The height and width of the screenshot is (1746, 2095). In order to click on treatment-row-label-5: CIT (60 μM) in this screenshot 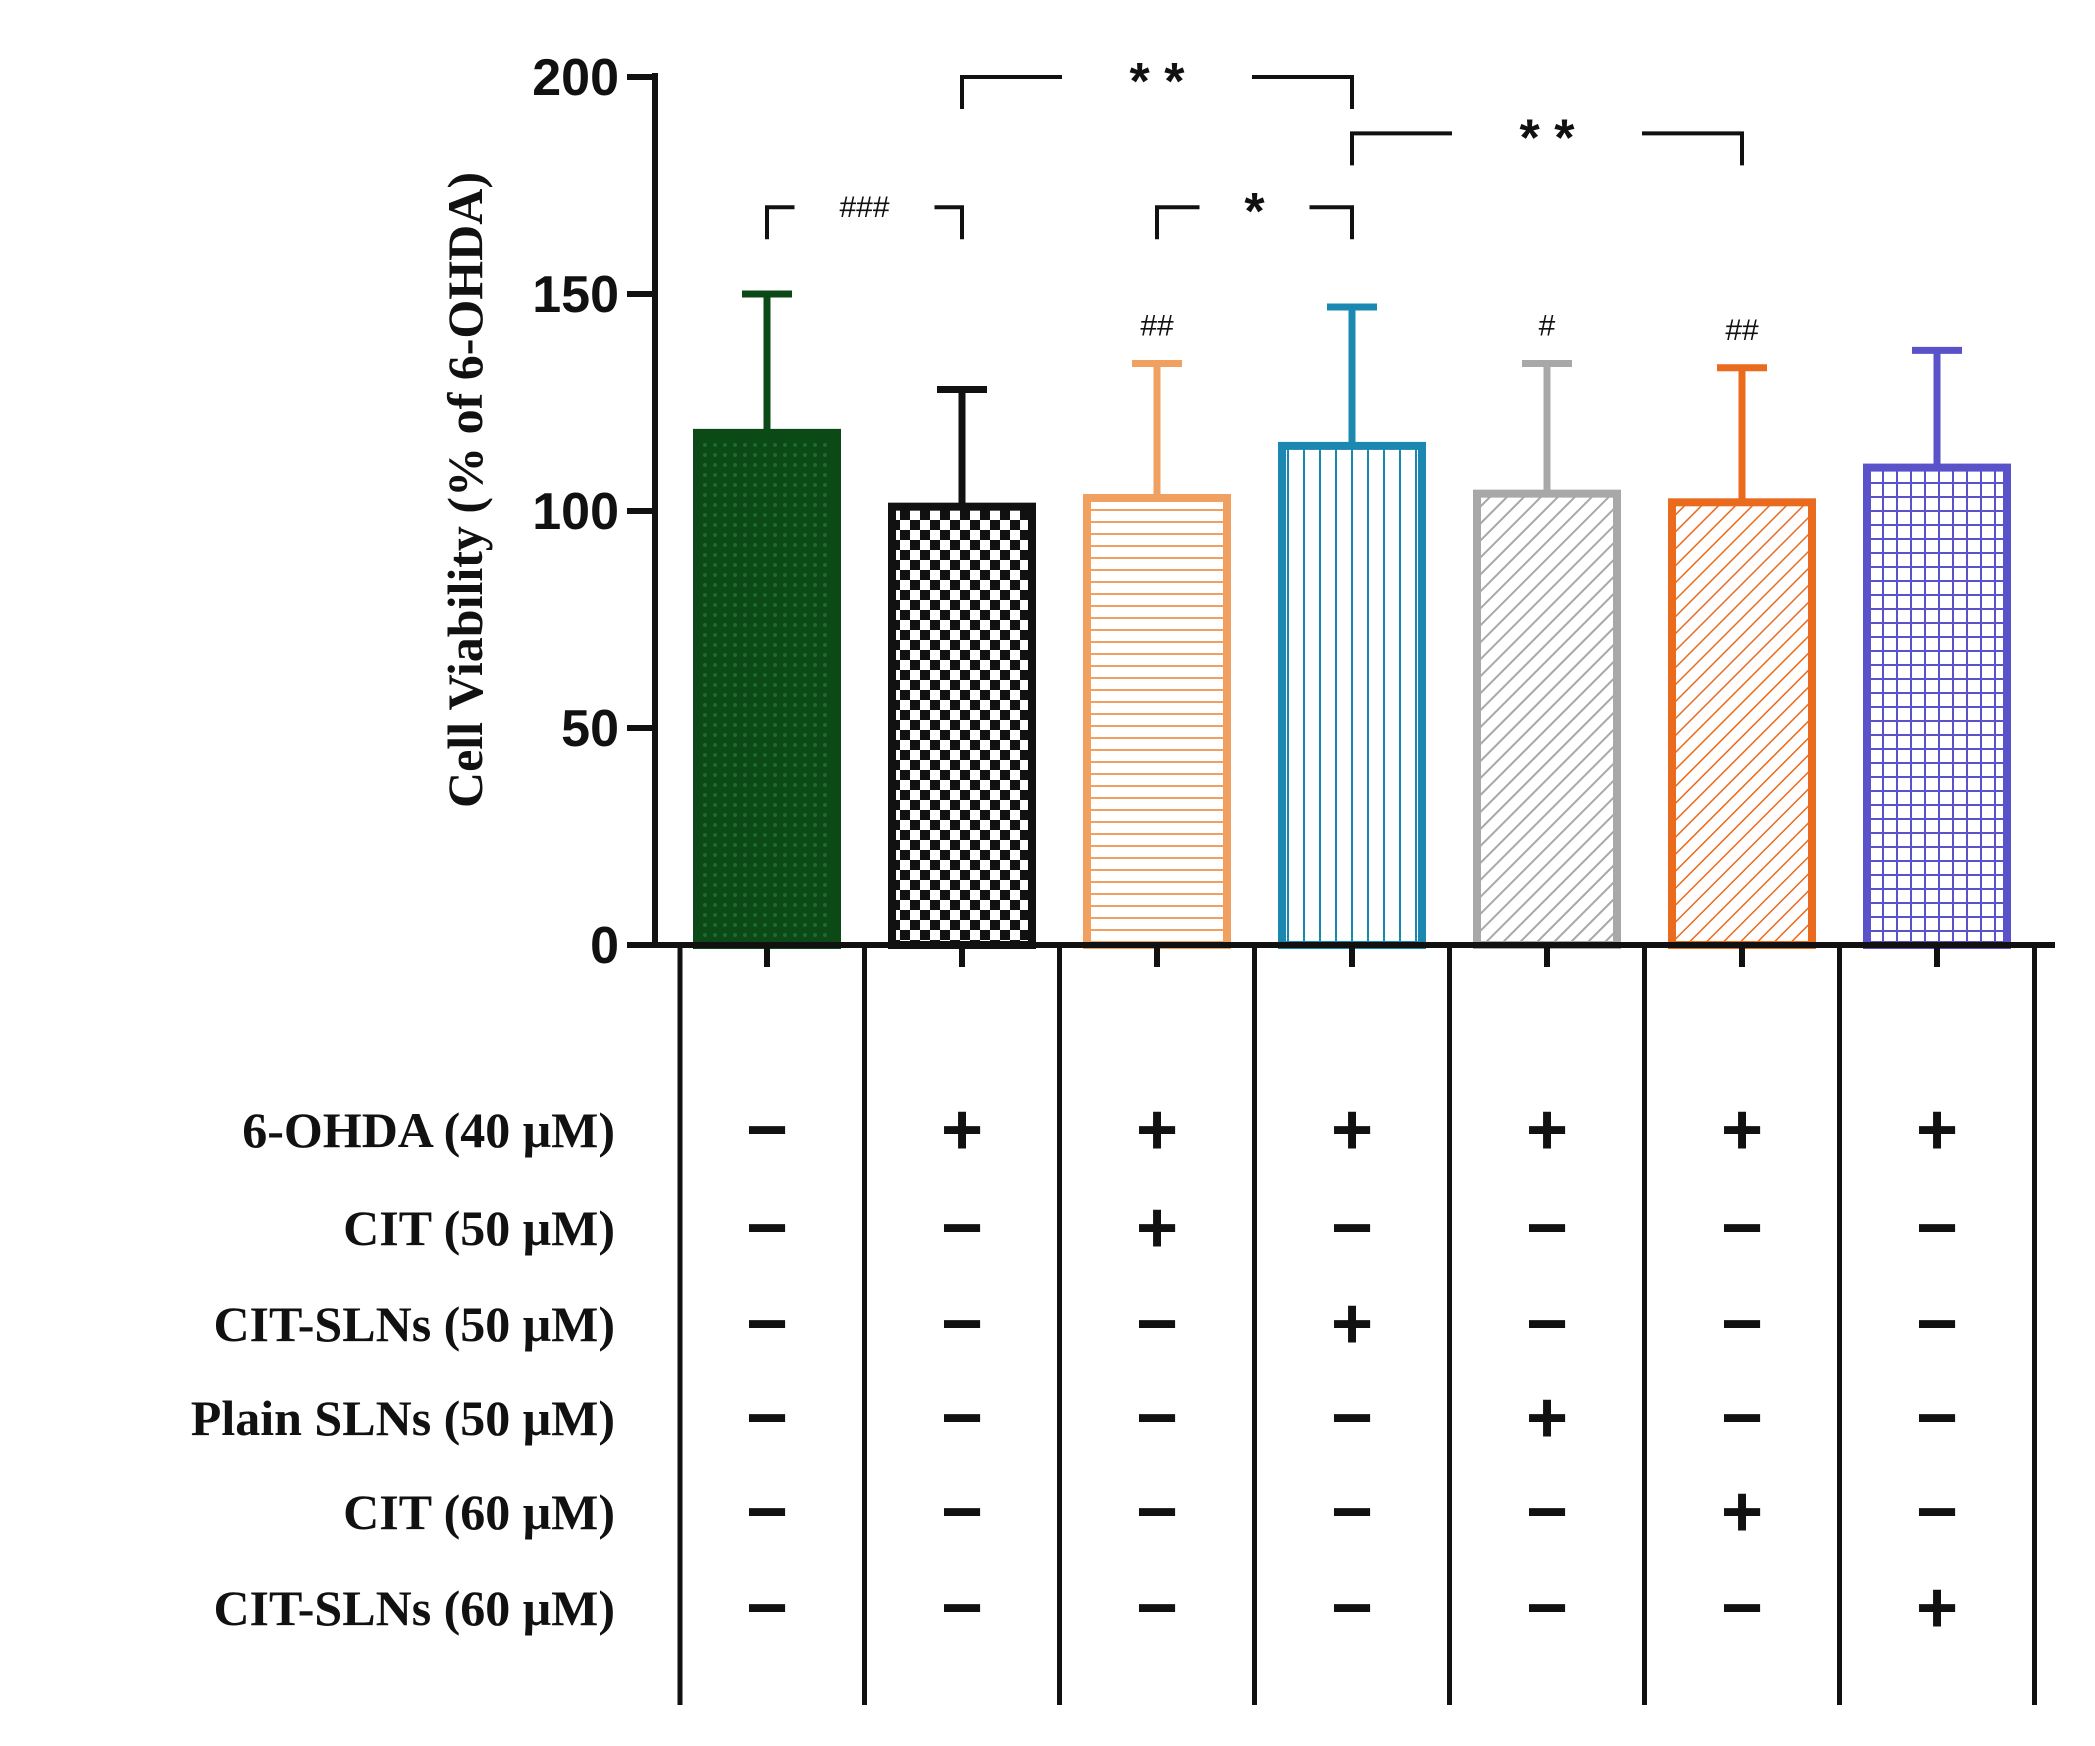, I will do `click(479, 1512)`.